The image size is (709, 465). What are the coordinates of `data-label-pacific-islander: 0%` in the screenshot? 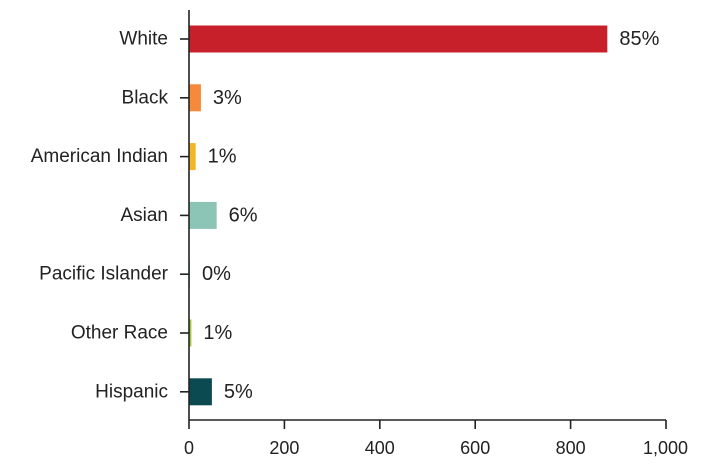 It's located at (216, 274).